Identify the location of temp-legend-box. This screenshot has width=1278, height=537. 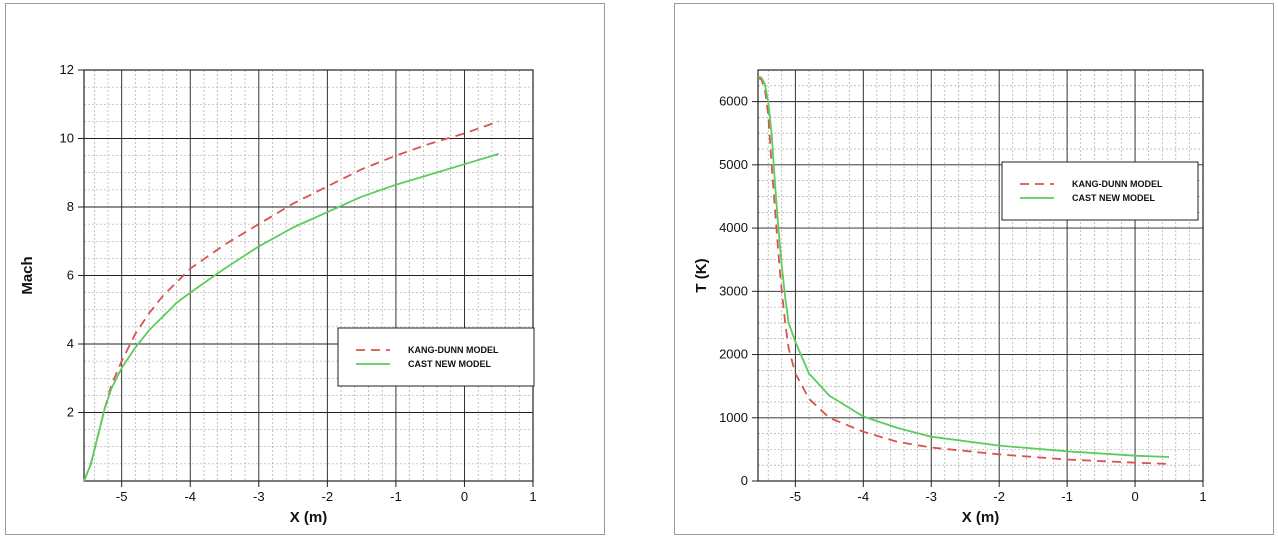
(1100, 191).